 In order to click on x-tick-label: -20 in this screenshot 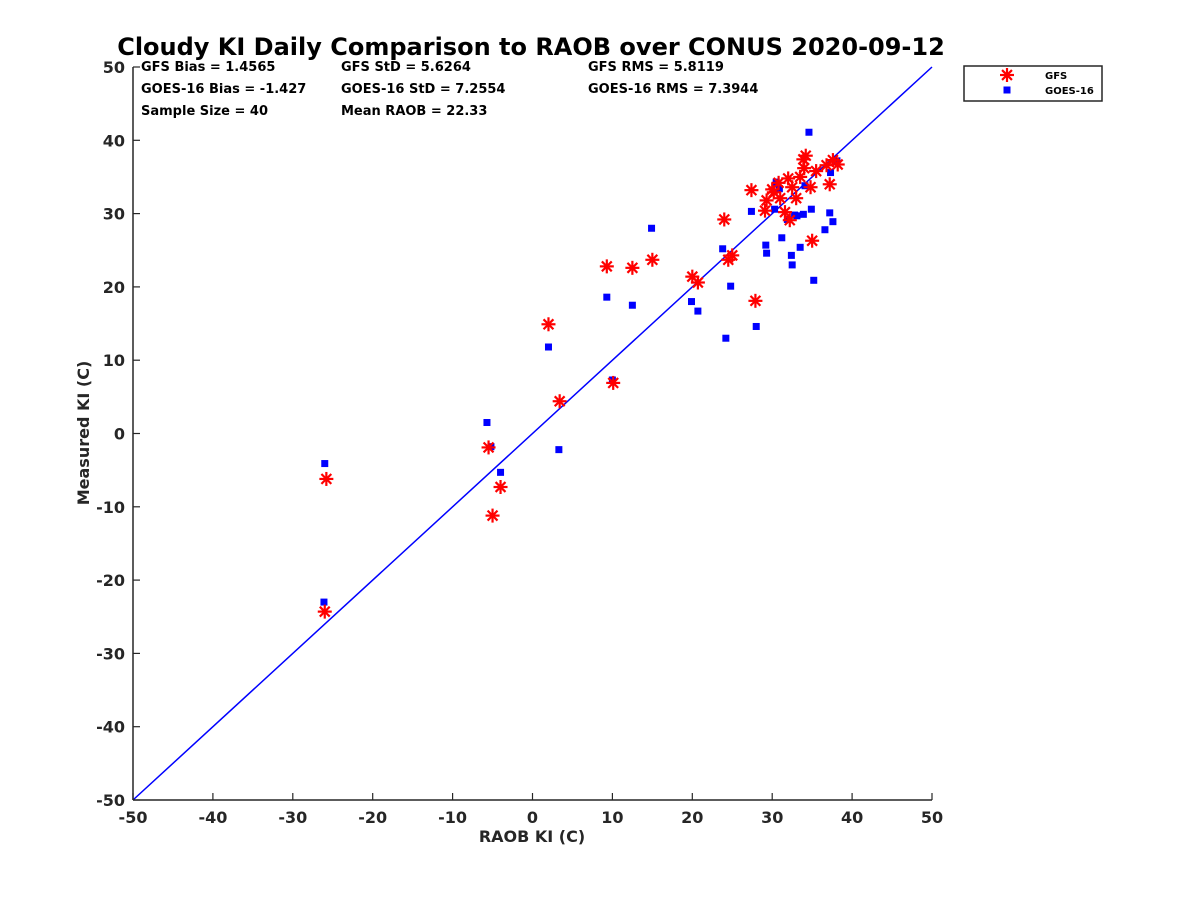, I will do `click(372, 817)`.